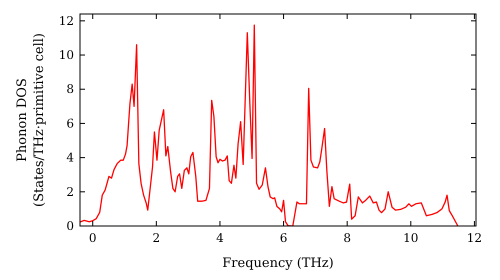  I want to click on x-tick-label: 0, so click(92, 238).